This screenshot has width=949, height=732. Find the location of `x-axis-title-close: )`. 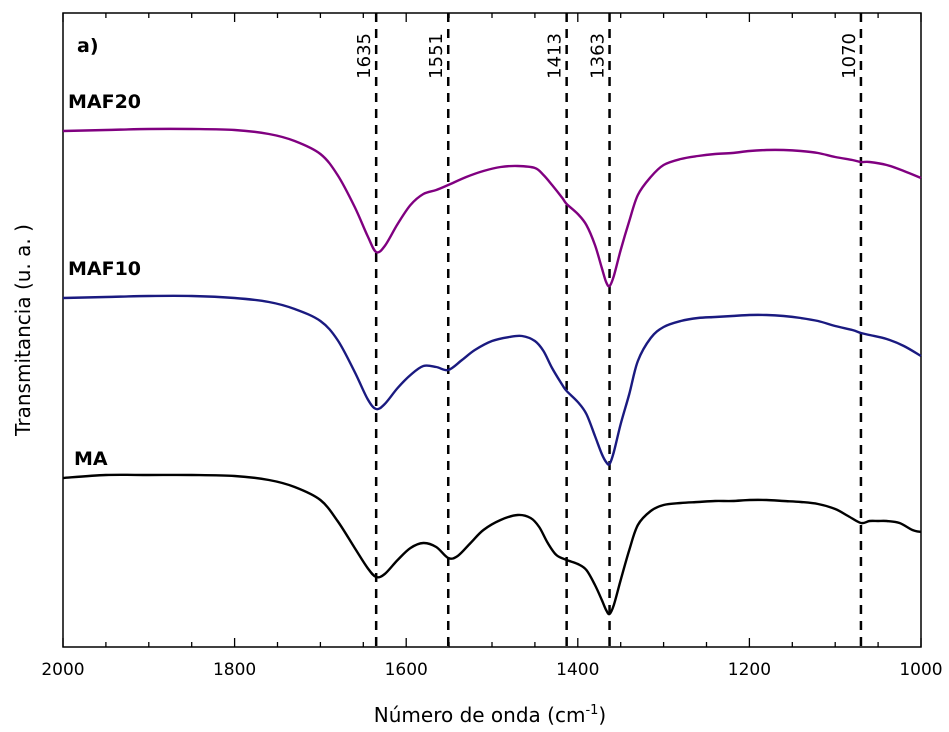

x-axis-title-close: ) is located at coordinates (602, 715).